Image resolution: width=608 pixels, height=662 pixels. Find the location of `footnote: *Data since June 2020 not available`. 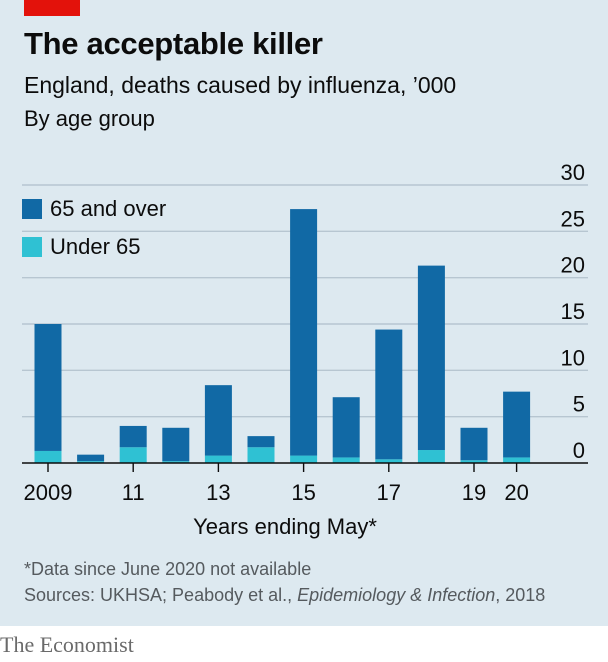

footnote: *Data since June 2020 not available is located at coordinates (168, 569).